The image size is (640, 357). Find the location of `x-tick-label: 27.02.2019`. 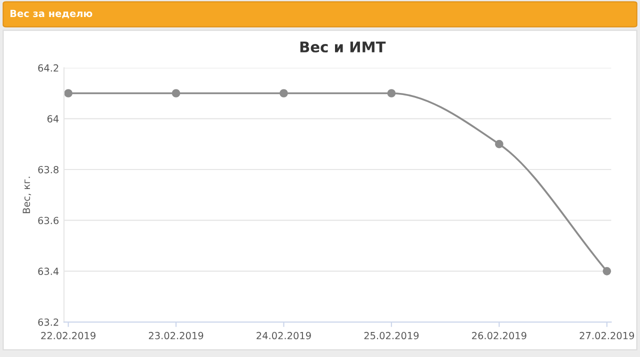

x-tick-label: 27.02.2019 is located at coordinates (607, 336).